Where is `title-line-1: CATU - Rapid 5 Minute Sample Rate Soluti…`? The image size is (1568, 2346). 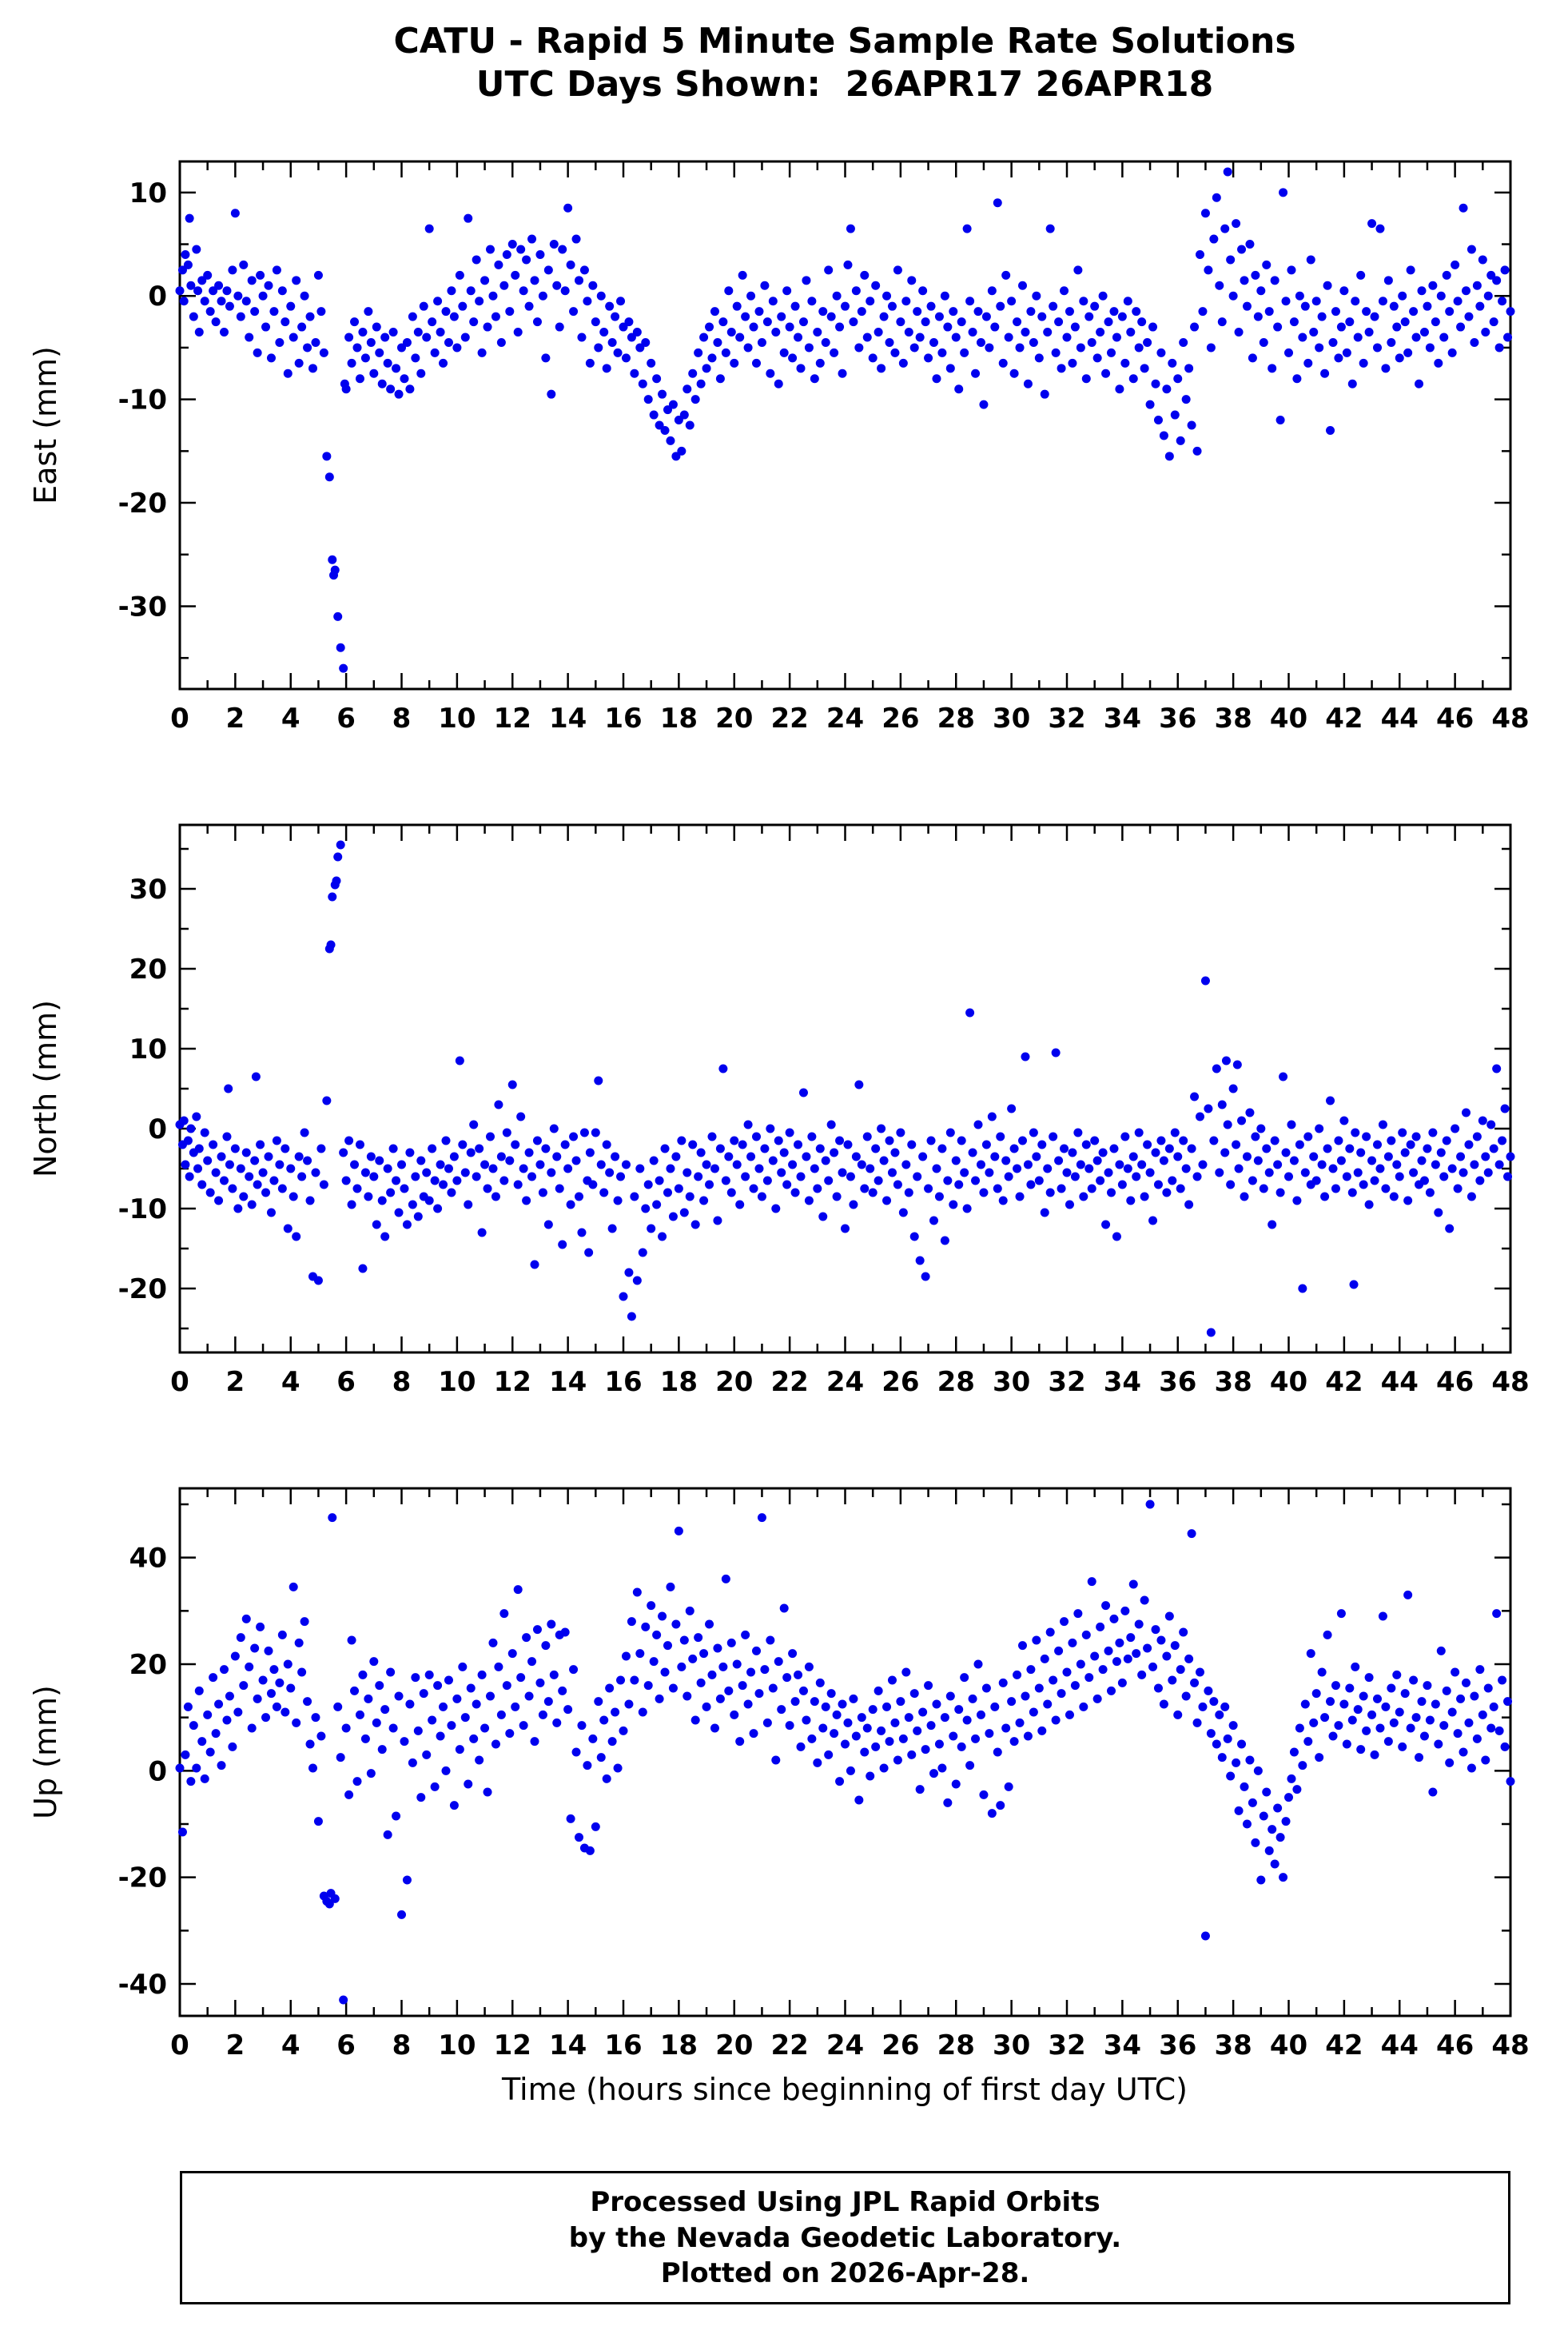 title-line-1: CATU - Rapid 5 Minute Sample Rate Soluti… is located at coordinates (845, 42).